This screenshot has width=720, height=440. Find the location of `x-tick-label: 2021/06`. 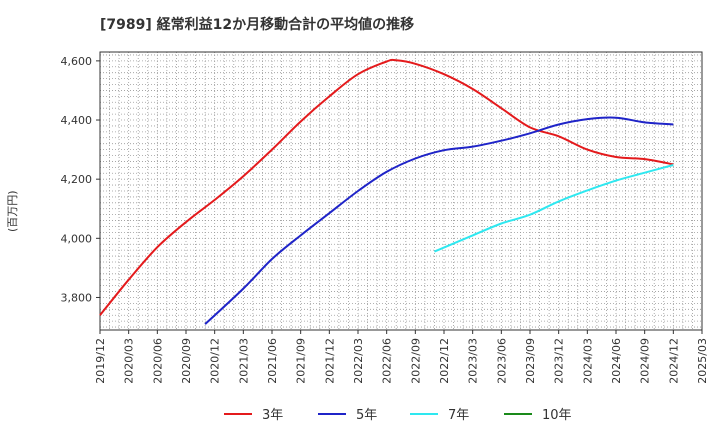

x-tick-label: 2021/06 is located at coordinates (272, 361).